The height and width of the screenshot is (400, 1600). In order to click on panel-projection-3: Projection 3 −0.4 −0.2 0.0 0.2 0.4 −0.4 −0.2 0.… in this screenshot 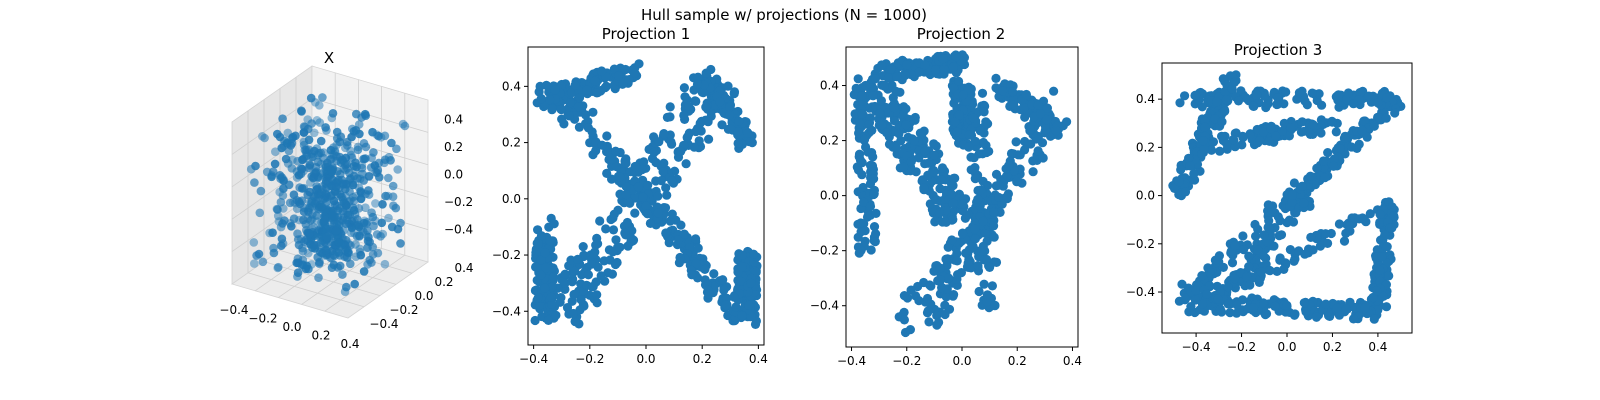, I will do `click(1269, 197)`.